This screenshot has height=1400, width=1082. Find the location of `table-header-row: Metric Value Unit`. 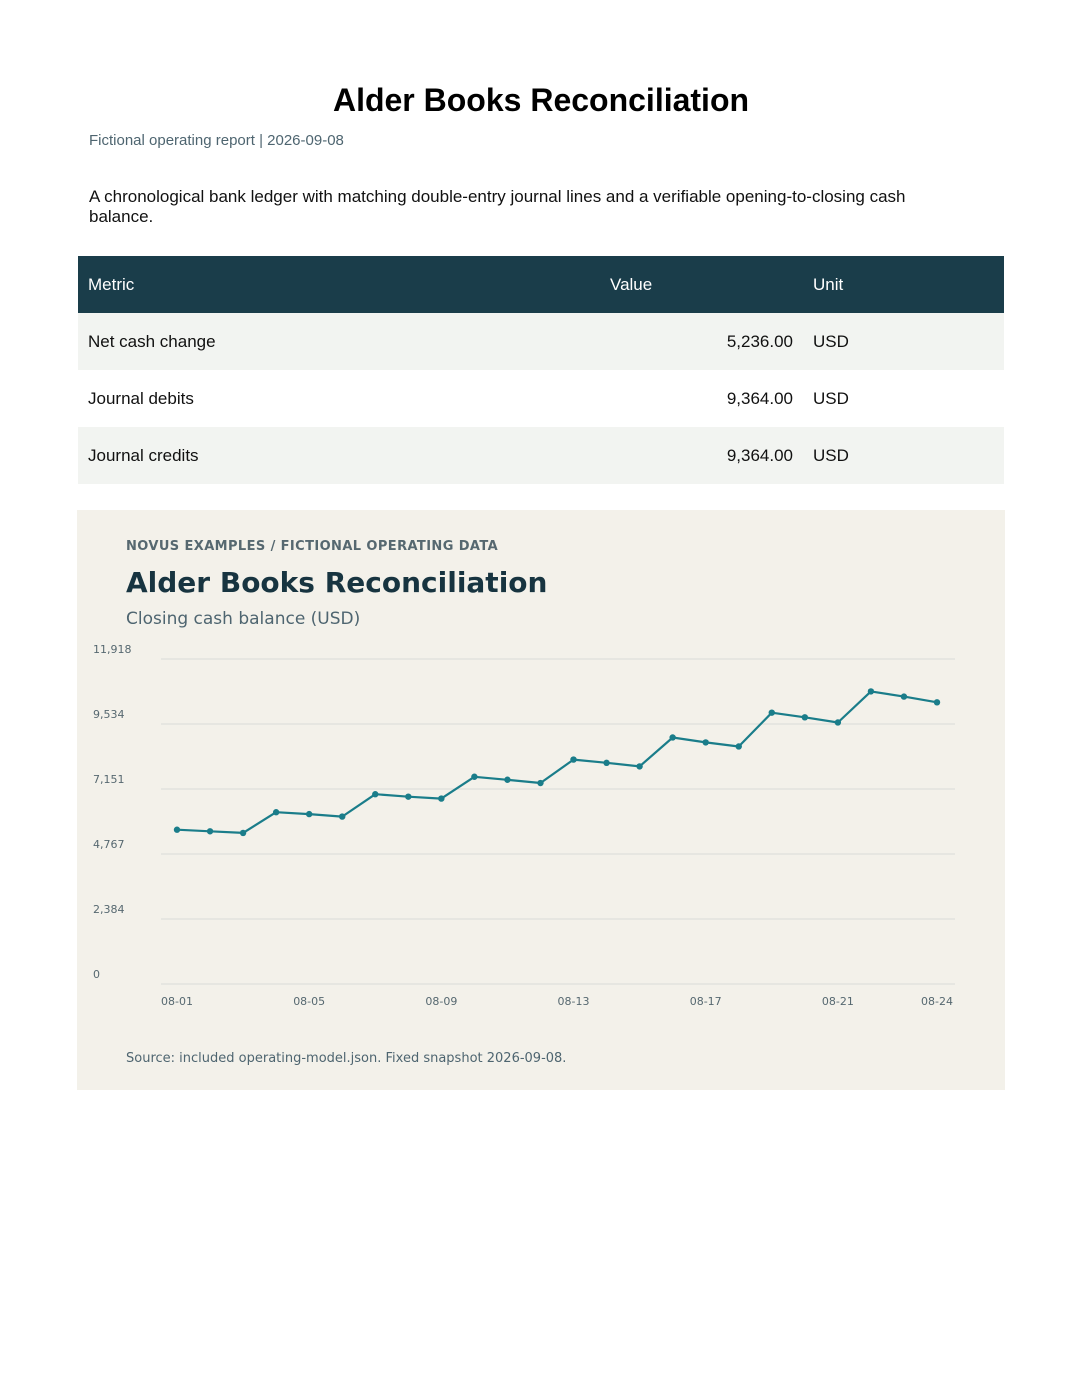

table-header-row: Metric Value Unit is located at coordinates (541, 284).